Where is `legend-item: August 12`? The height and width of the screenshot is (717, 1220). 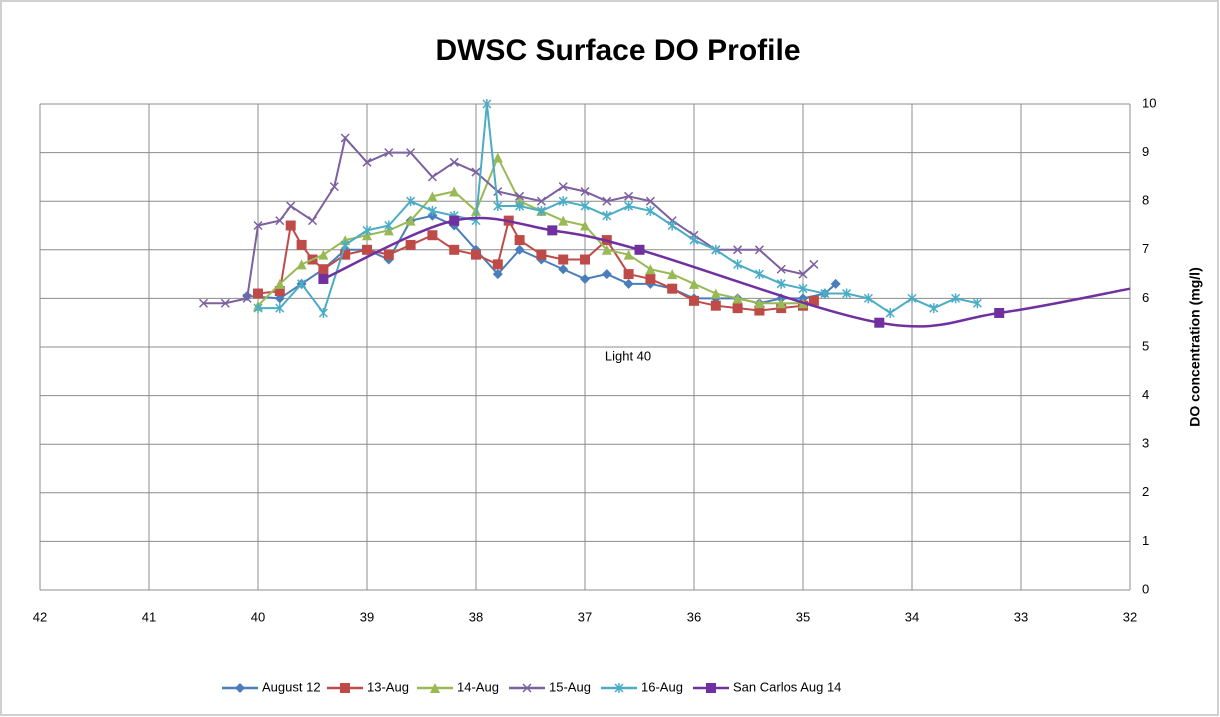
legend-item: August 12 is located at coordinates (271, 686).